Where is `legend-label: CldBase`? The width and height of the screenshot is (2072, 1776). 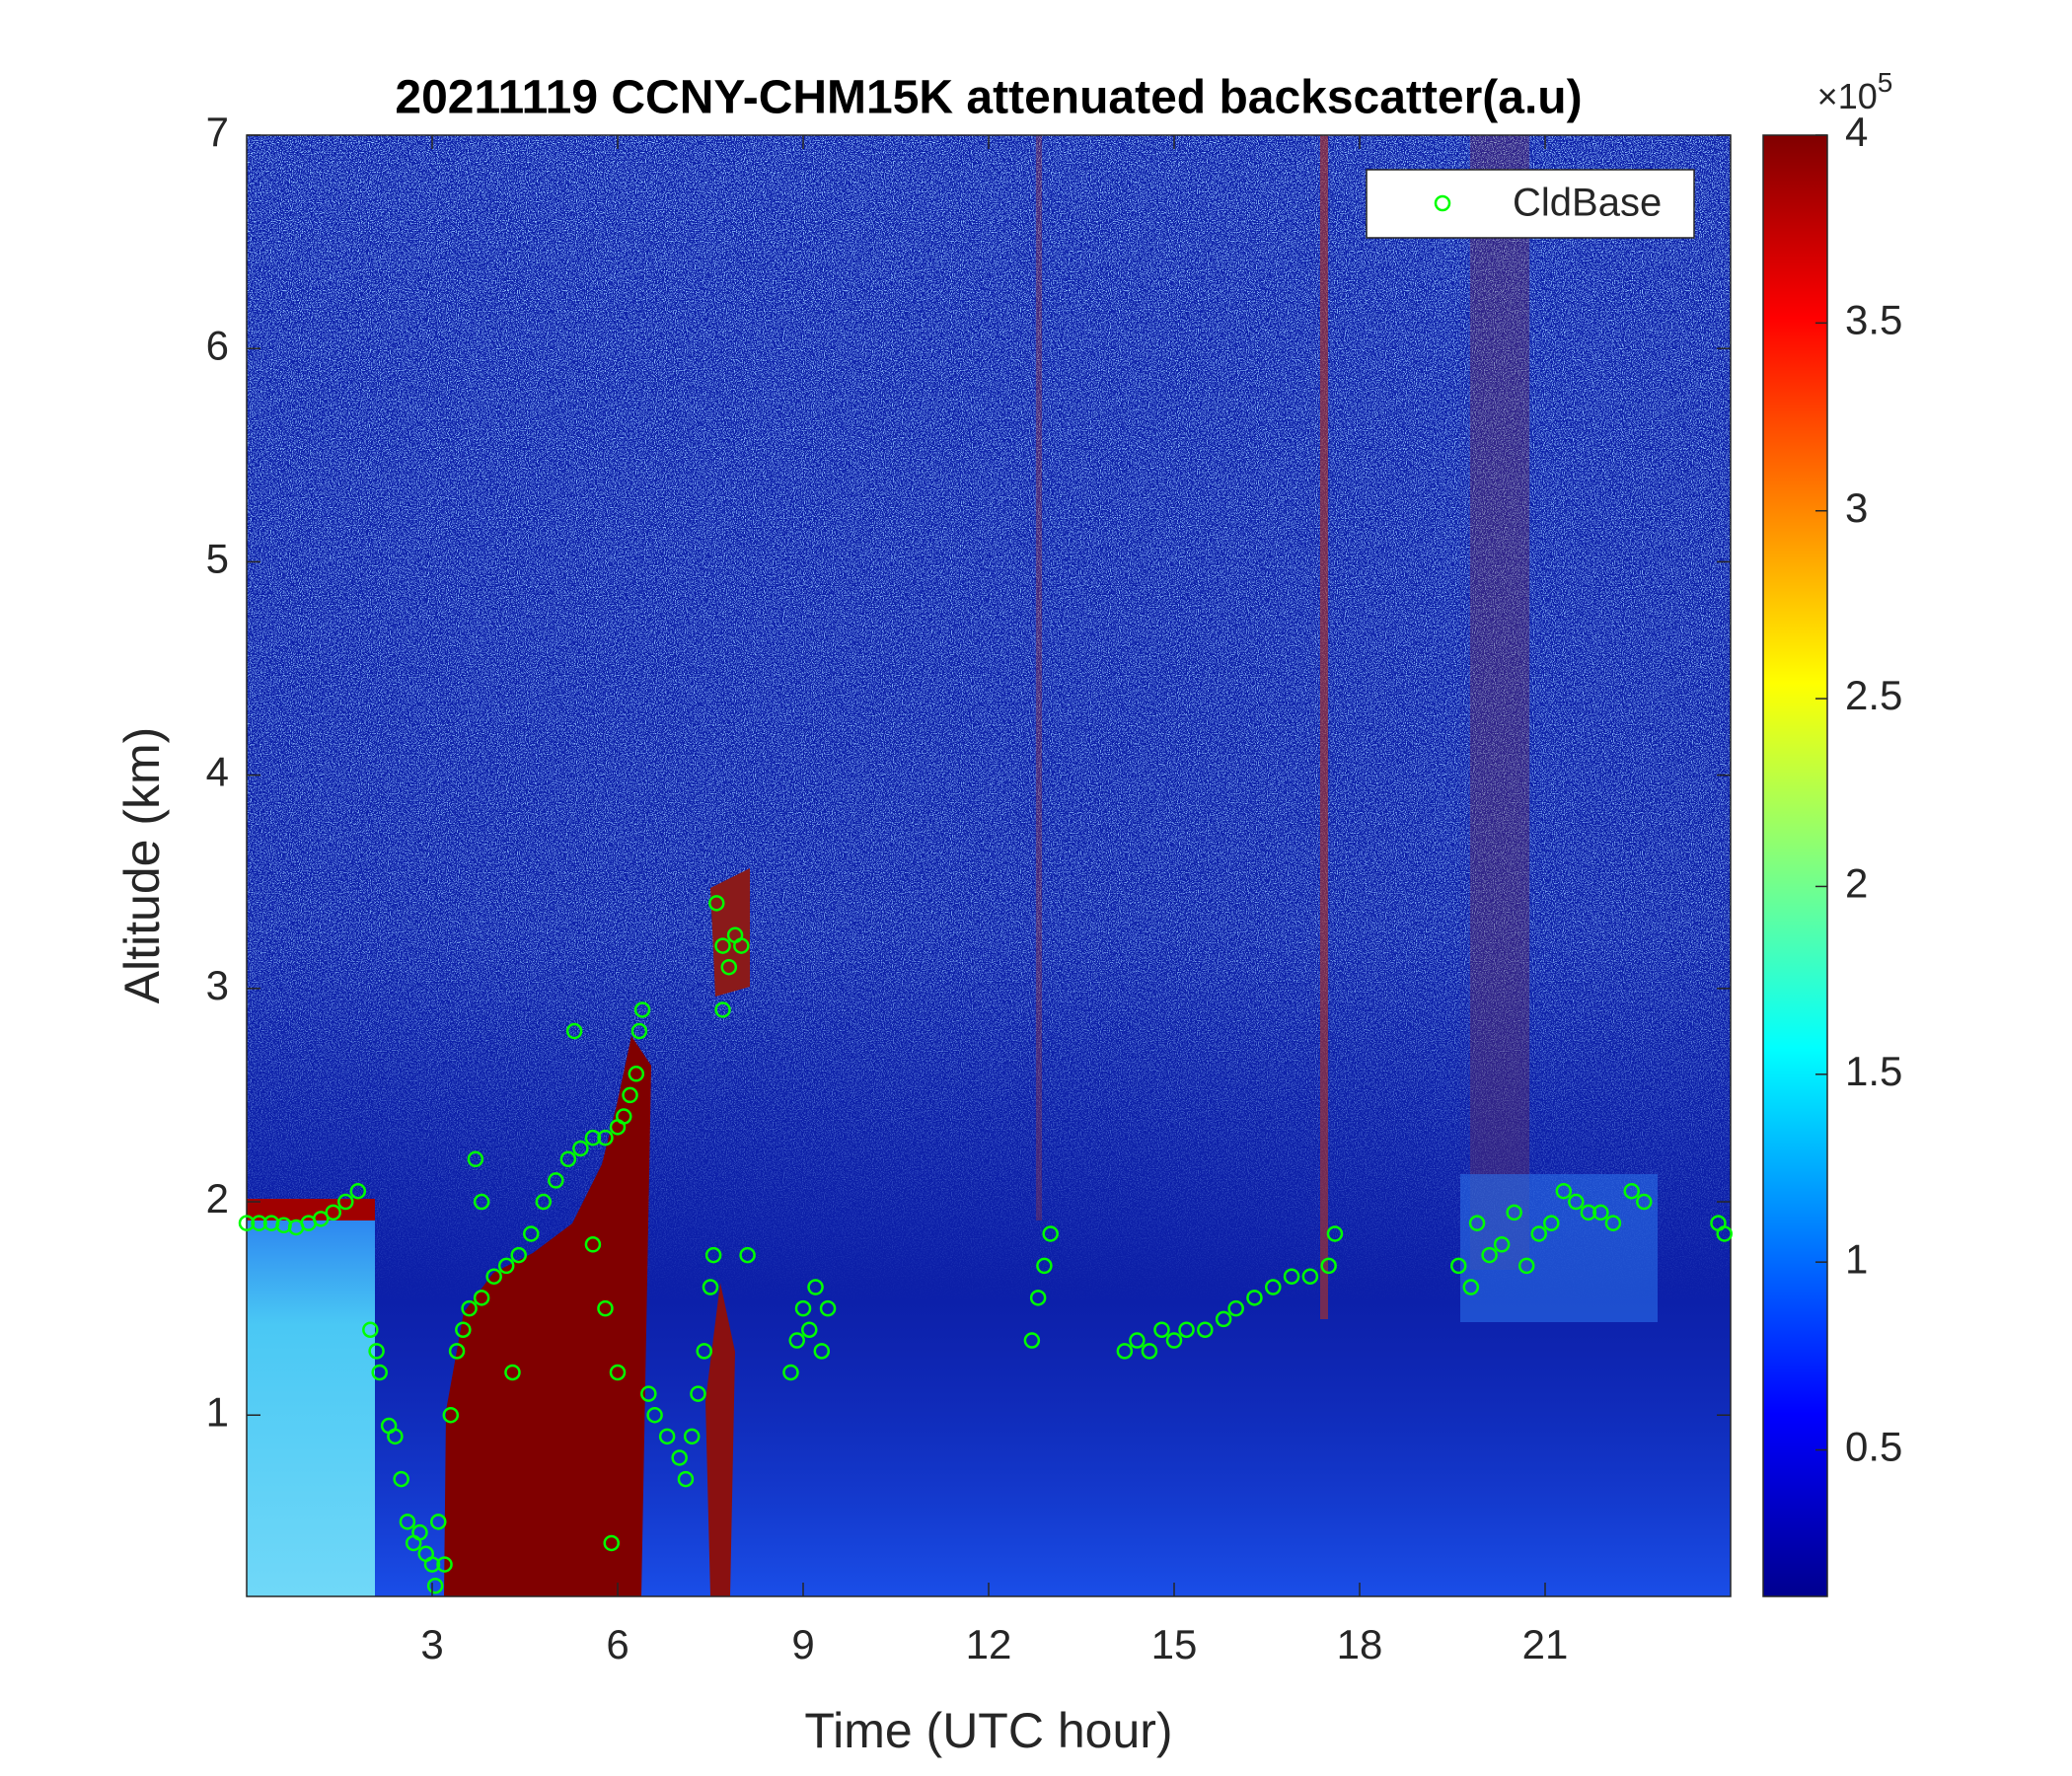 legend-label: CldBase is located at coordinates (1588, 204).